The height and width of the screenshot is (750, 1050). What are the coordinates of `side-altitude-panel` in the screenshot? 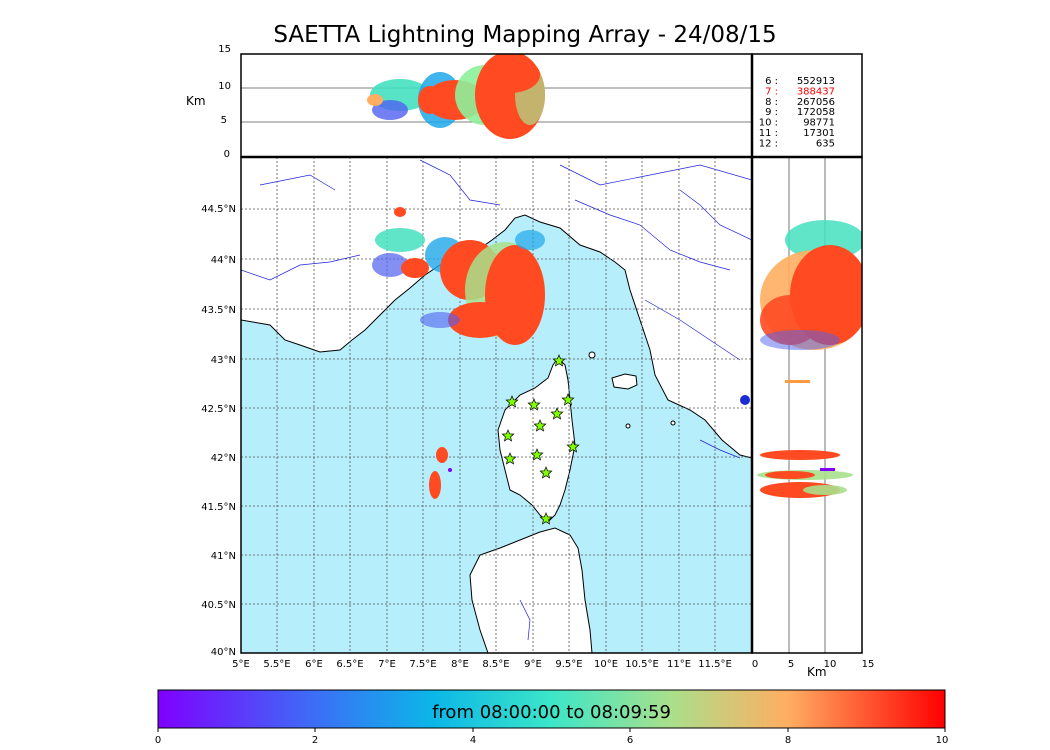 It's located at (807, 405).